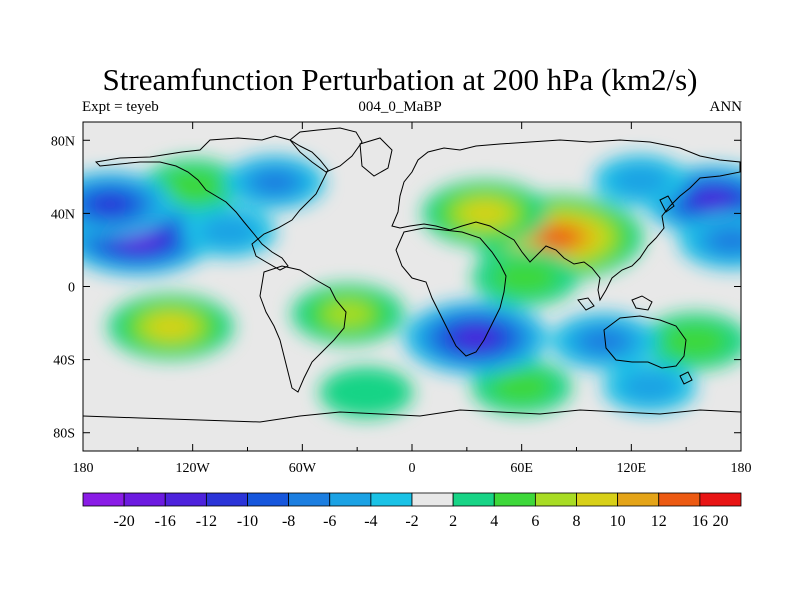 This screenshot has height=600, width=800. What do you see at coordinates (632, 468) in the screenshot?
I see `x-tick-label: 120E` at bounding box center [632, 468].